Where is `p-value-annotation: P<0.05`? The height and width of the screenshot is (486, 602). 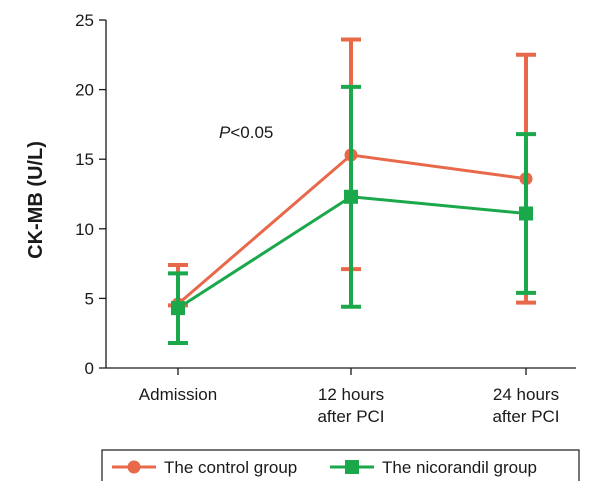
p-value-annotation: P<0.05 is located at coordinates (246, 132).